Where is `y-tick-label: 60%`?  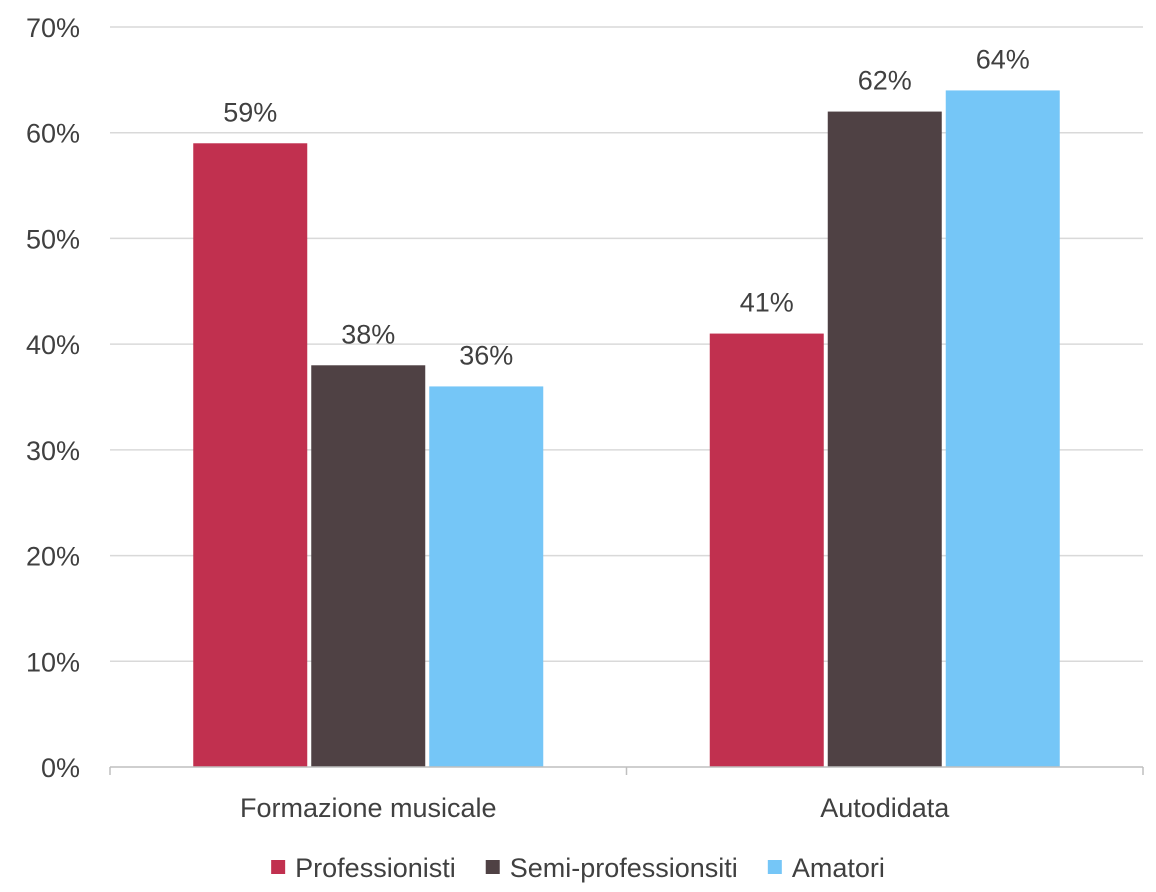 y-tick-label: 60% is located at coordinates (53, 134).